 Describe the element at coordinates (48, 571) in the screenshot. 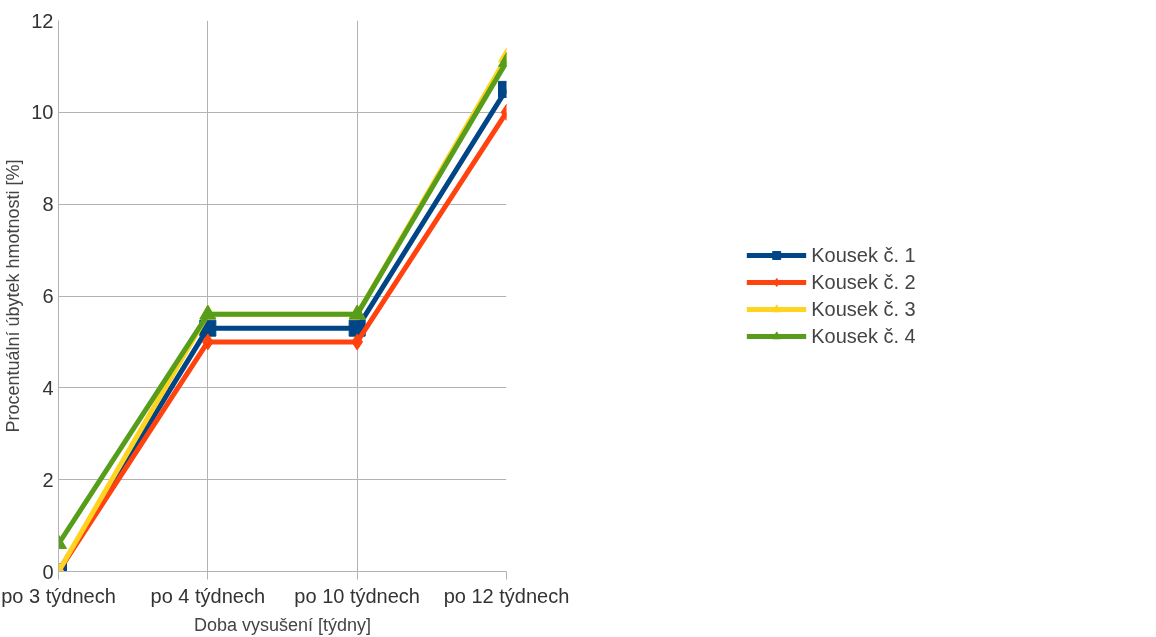

I see `y-tick-label: 0` at that location.